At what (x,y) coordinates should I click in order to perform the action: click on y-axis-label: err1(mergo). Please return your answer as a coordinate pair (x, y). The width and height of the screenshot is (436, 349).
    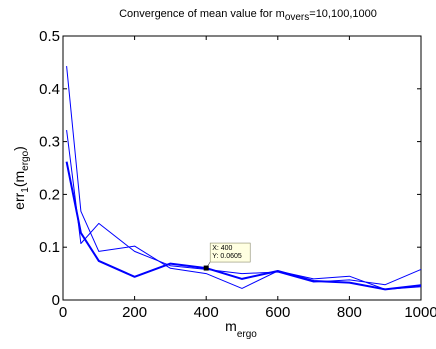
    Looking at the image, I should click on (21, 178).